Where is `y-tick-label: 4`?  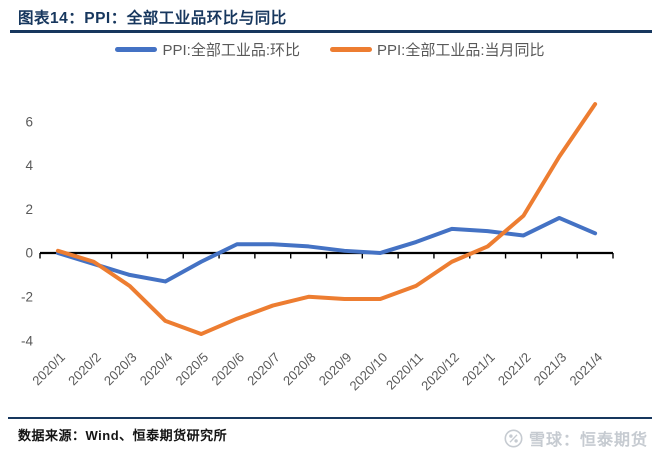 y-tick-label: 4 is located at coordinates (29, 165).